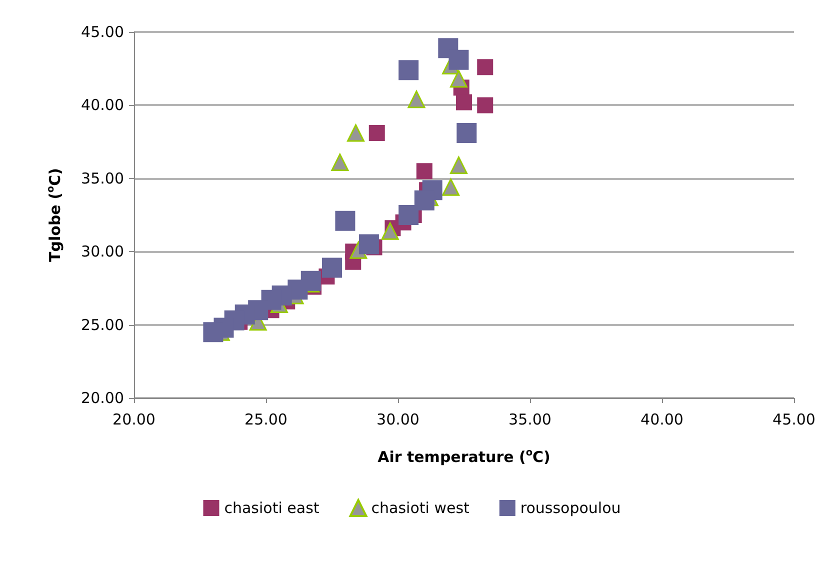 The image size is (824, 562). Describe the element at coordinates (272, 508) in the screenshot. I see `legend-label: chasioti east` at that location.